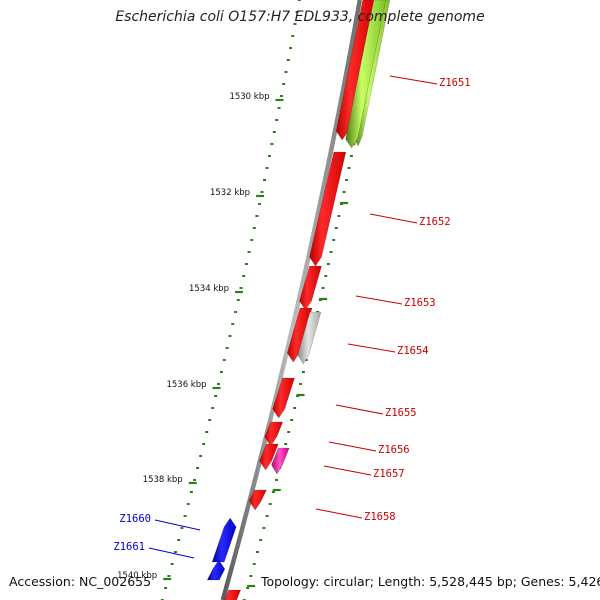 The height and width of the screenshot is (600, 600). Describe the element at coordinates (135, 519) in the screenshot. I see `gene-label-z1660: Z1660` at that location.